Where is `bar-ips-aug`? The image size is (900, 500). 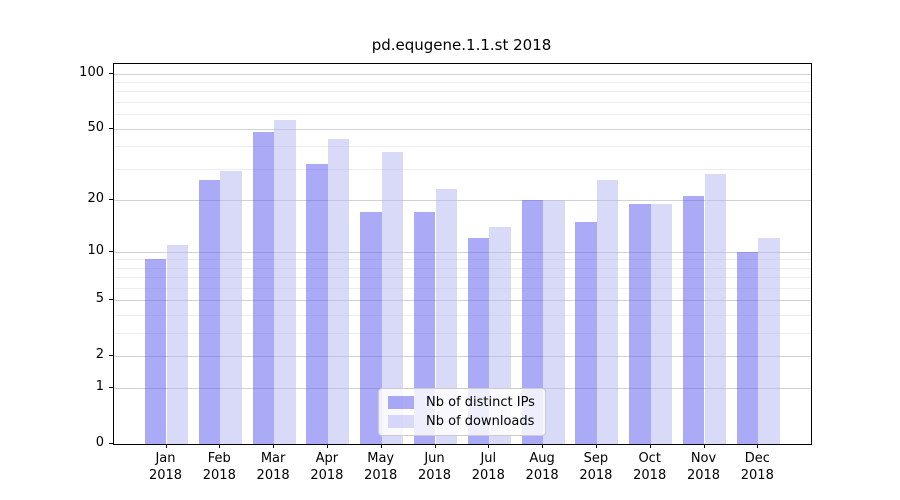
bar-ips-aug is located at coordinates (532, 321).